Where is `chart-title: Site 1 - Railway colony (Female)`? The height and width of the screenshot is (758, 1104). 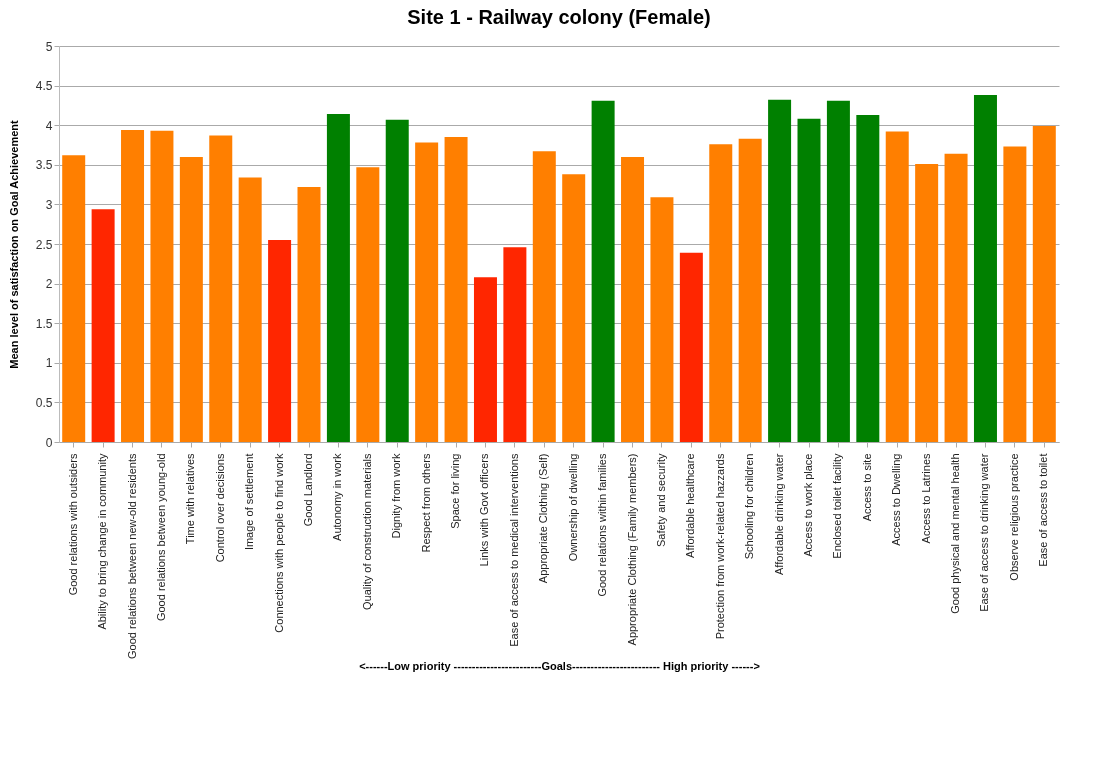 chart-title: Site 1 - Railway colony (Female) is located at coordinates (559, 17).